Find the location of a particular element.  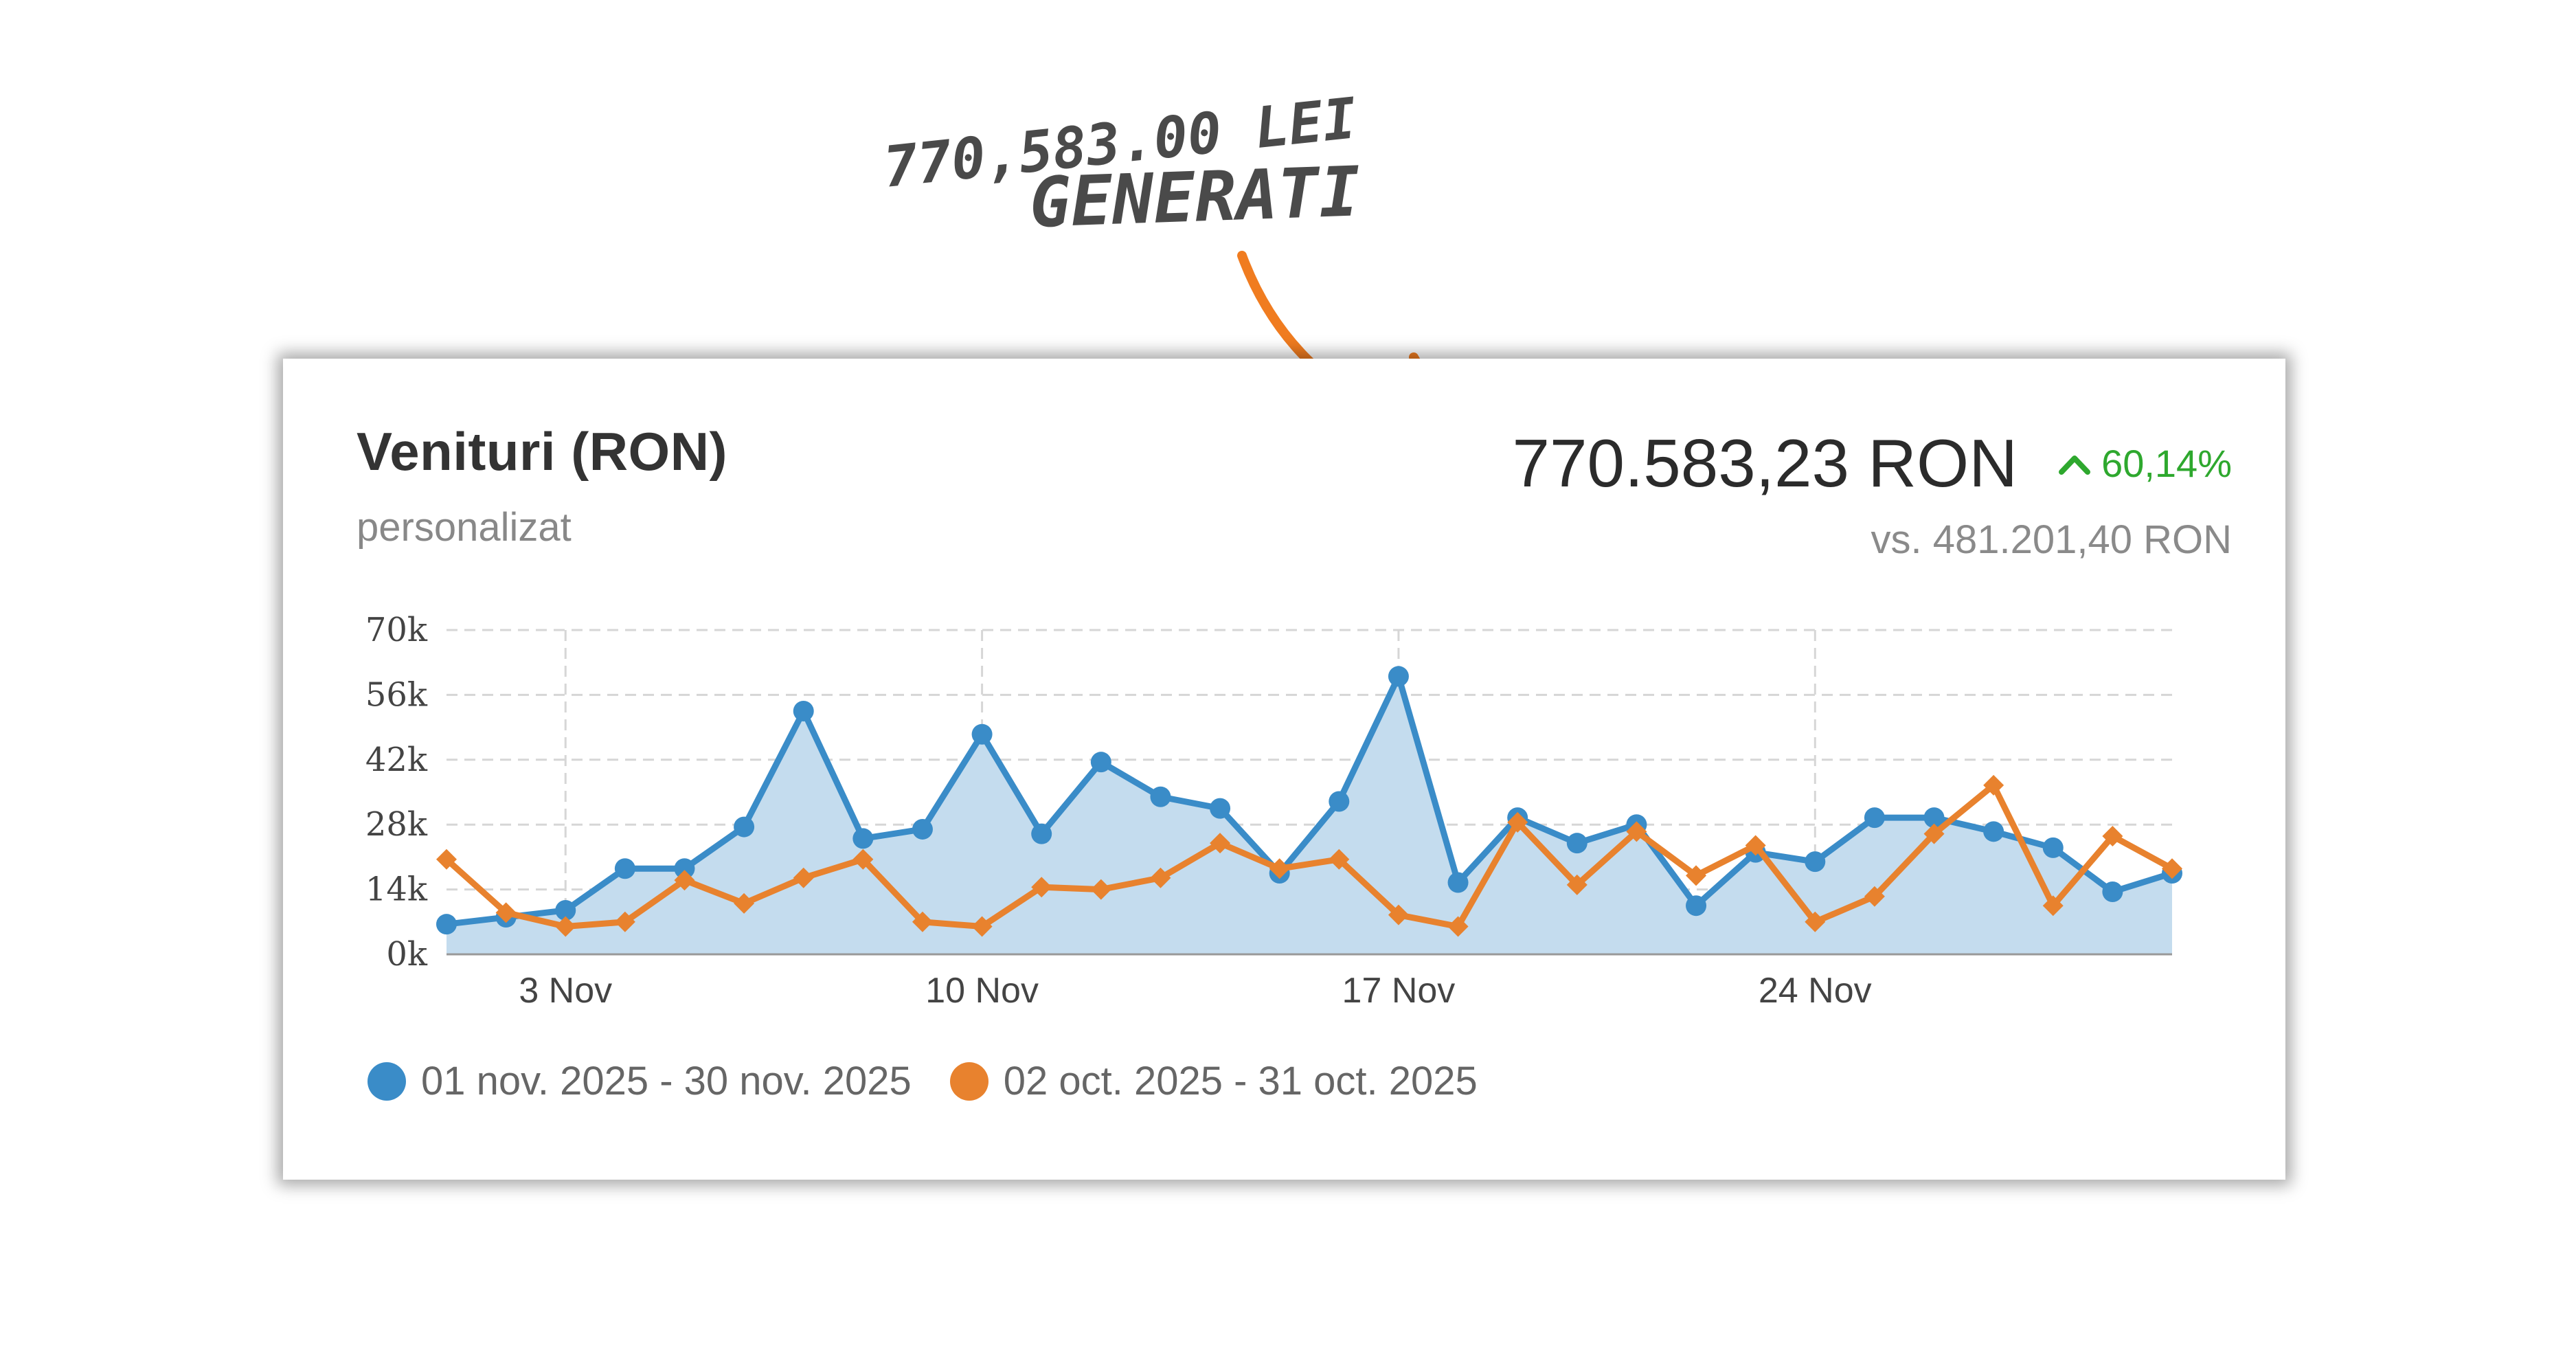

legend-label-current: 01 nov. 2025 - 30 nov. 2025 is located at coordinates (666, 1081).